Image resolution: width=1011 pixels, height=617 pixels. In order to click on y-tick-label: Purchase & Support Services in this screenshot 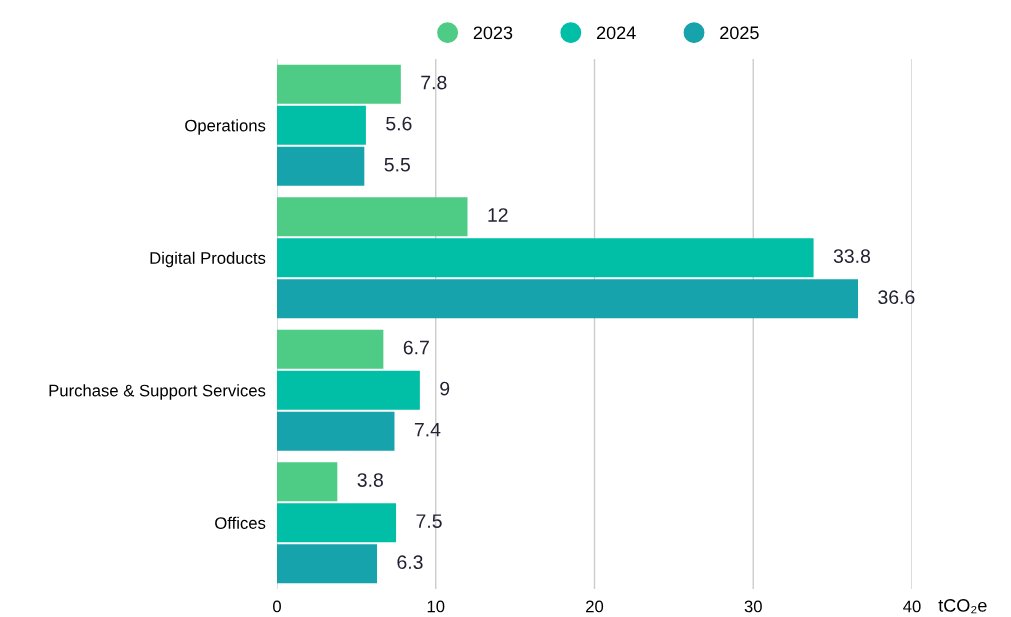, I will do `click(157, 392)`.